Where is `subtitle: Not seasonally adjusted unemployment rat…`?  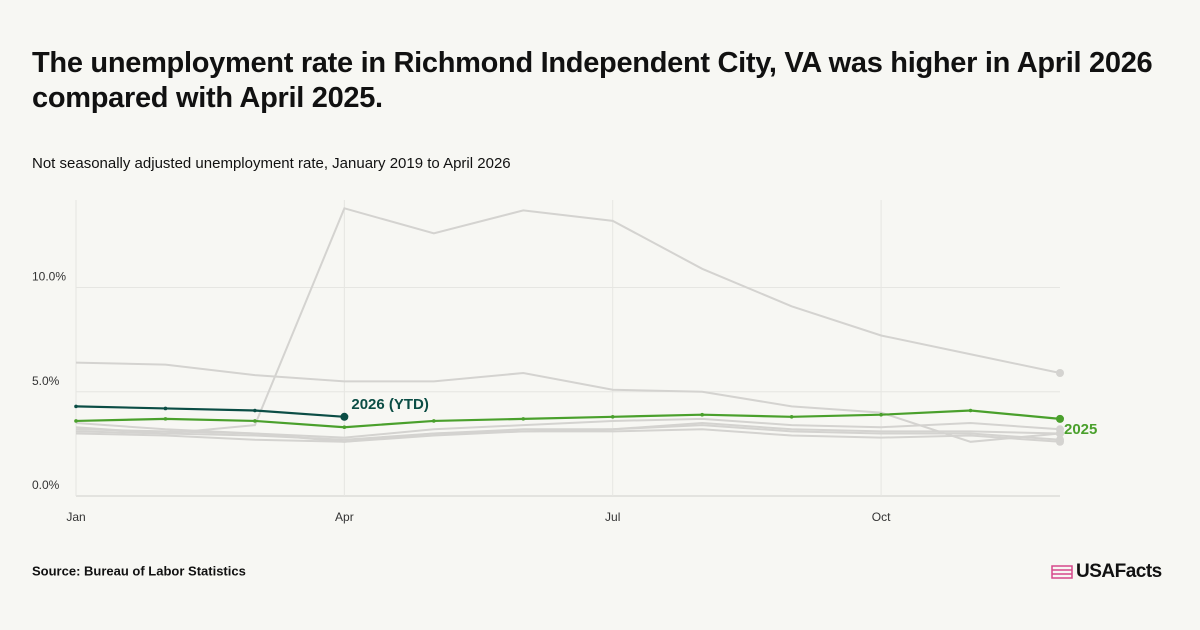 subtitle: Not seasonally adjusted unemployment rat… is located at coordinates (271, 163).